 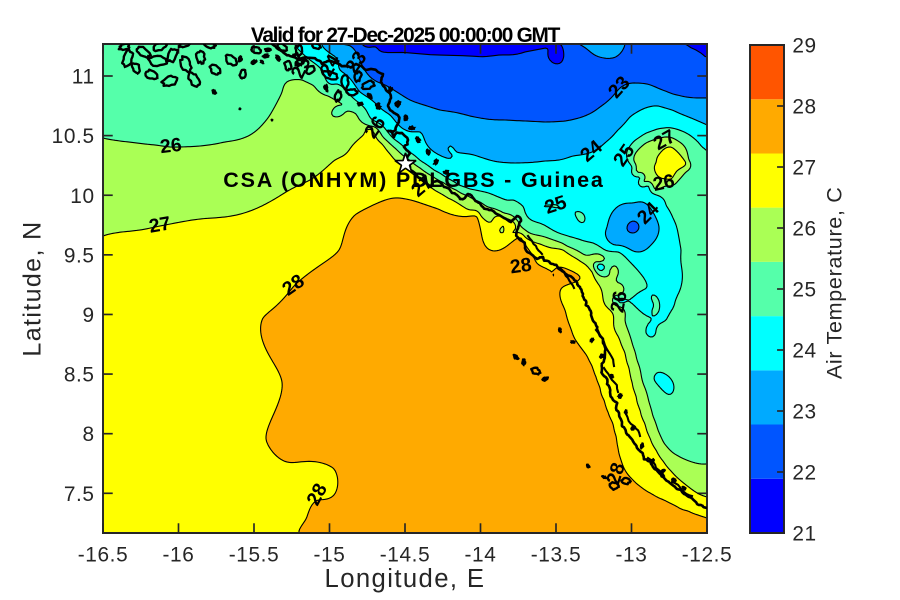 What do you see at coordinates (804, 473) in the screenshot?
I see `svg-text: 22` at bounding box center [804, 473].